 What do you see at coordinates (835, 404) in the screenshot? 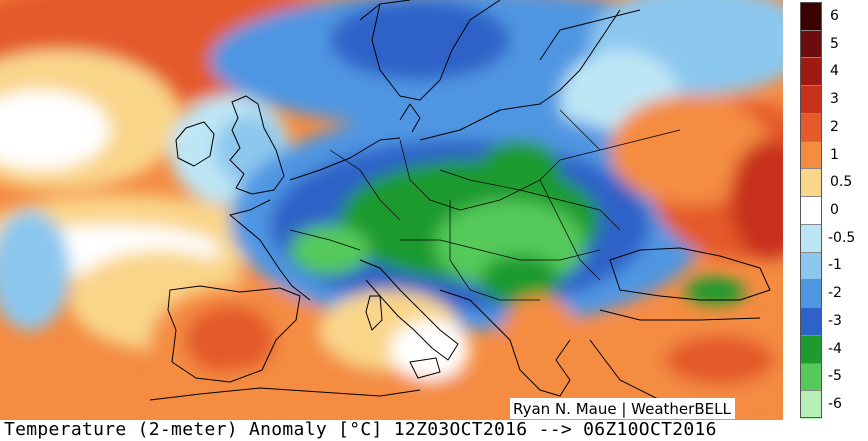
I see `colorbar-label: -6` at bounding box center [835, 404].